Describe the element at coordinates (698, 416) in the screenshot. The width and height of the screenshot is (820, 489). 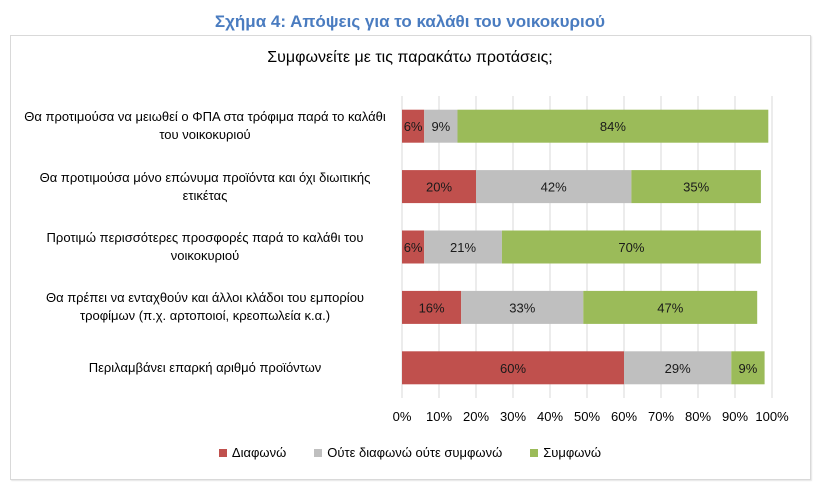
I see `x-tick-label: 80%` at that location.